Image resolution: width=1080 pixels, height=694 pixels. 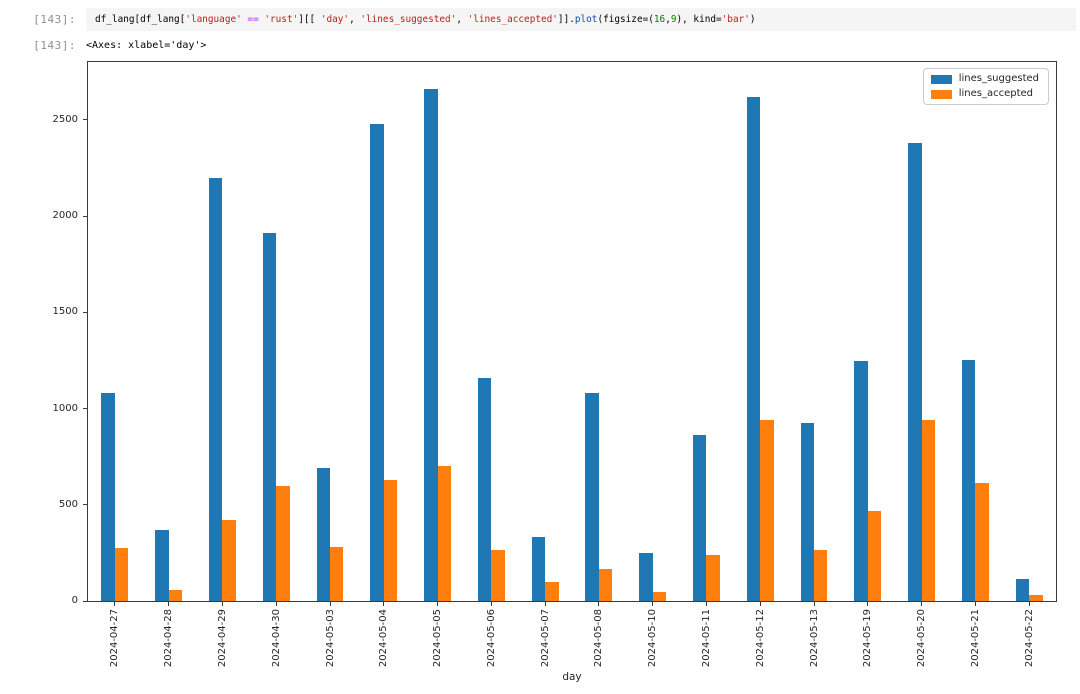 What do you see at coordinates (699, 19) in the screenshot?
I see `code-token: ), kind=` at bounding box center [699, 19].